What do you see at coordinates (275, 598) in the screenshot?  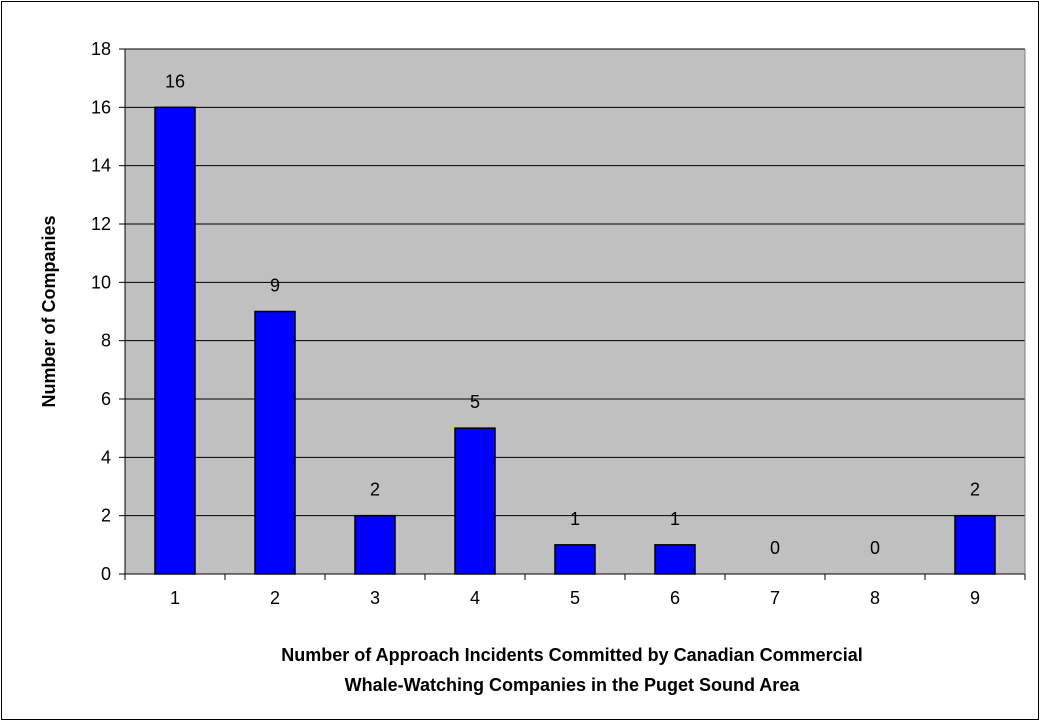 I see `x-tick-label: 2` at bounding box center [275, 598].